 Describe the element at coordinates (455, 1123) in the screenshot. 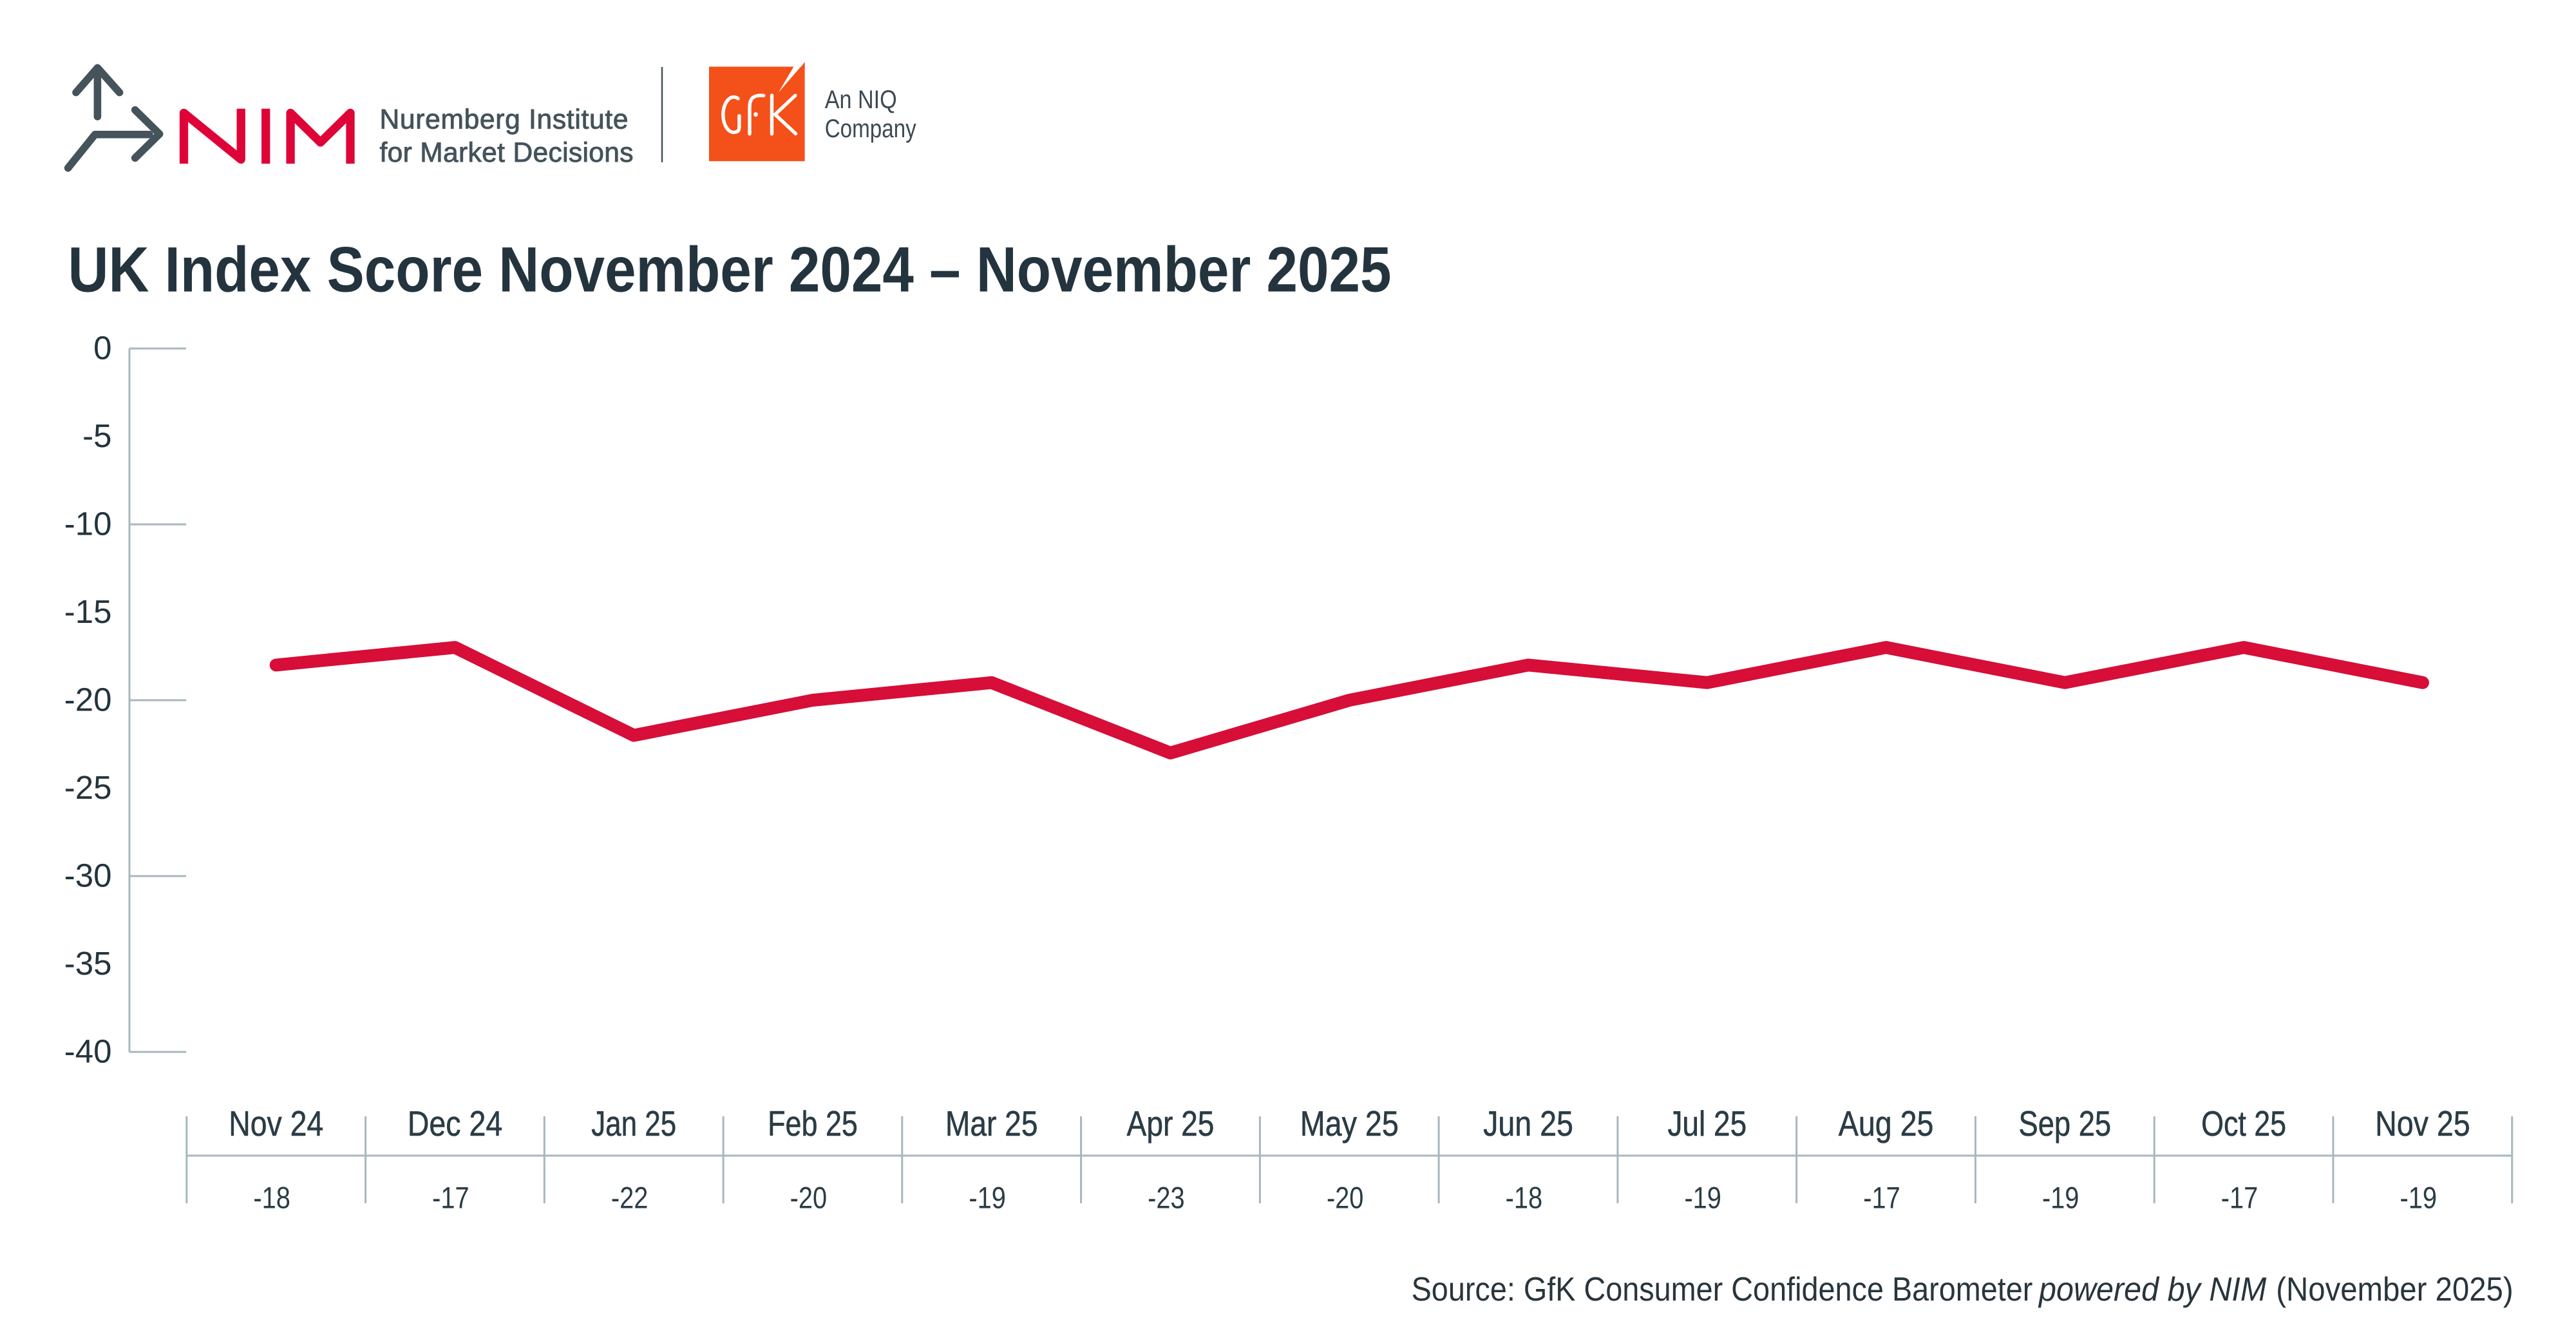

I see `svg-text: Dec 24` at that location.